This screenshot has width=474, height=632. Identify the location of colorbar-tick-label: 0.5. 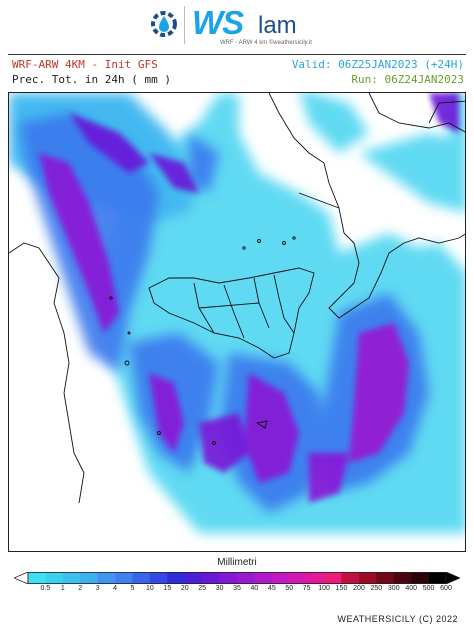
(45, 588).